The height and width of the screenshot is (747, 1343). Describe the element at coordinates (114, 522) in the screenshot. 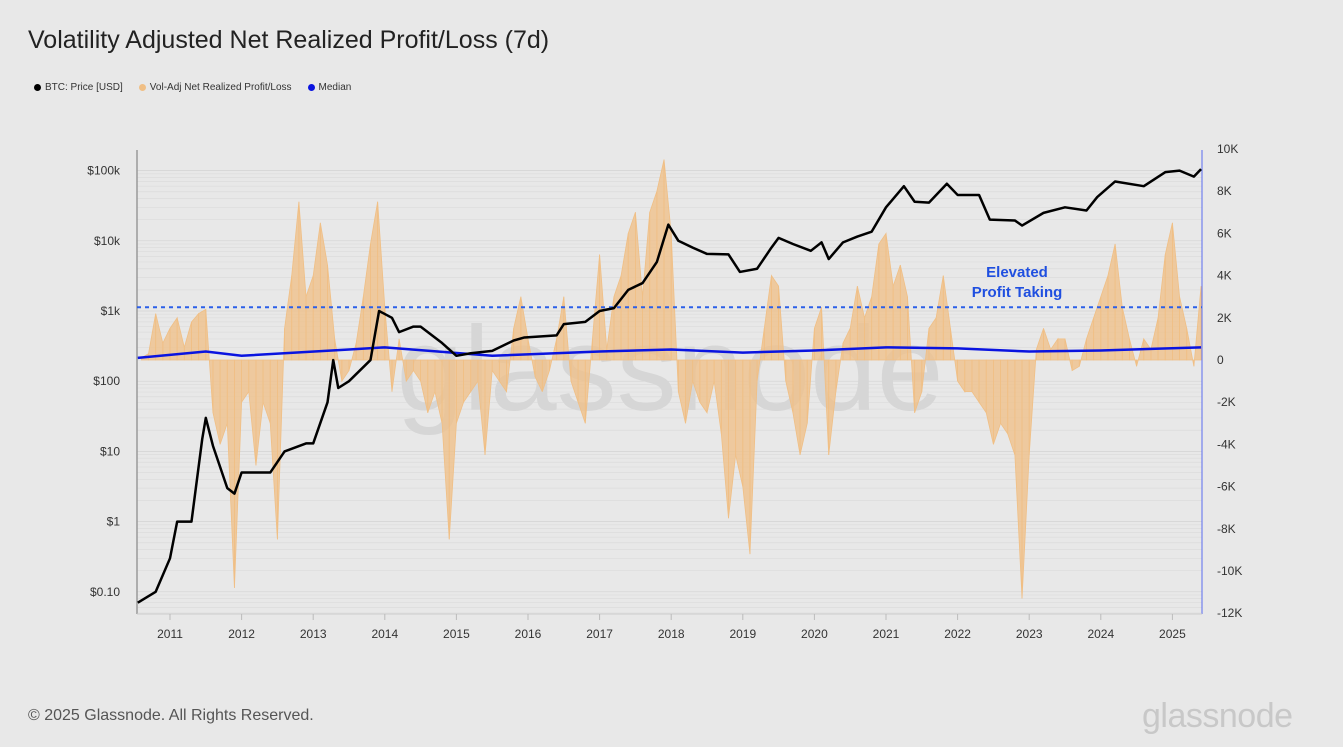

I see `y-left-tick-label: $1` at that location.